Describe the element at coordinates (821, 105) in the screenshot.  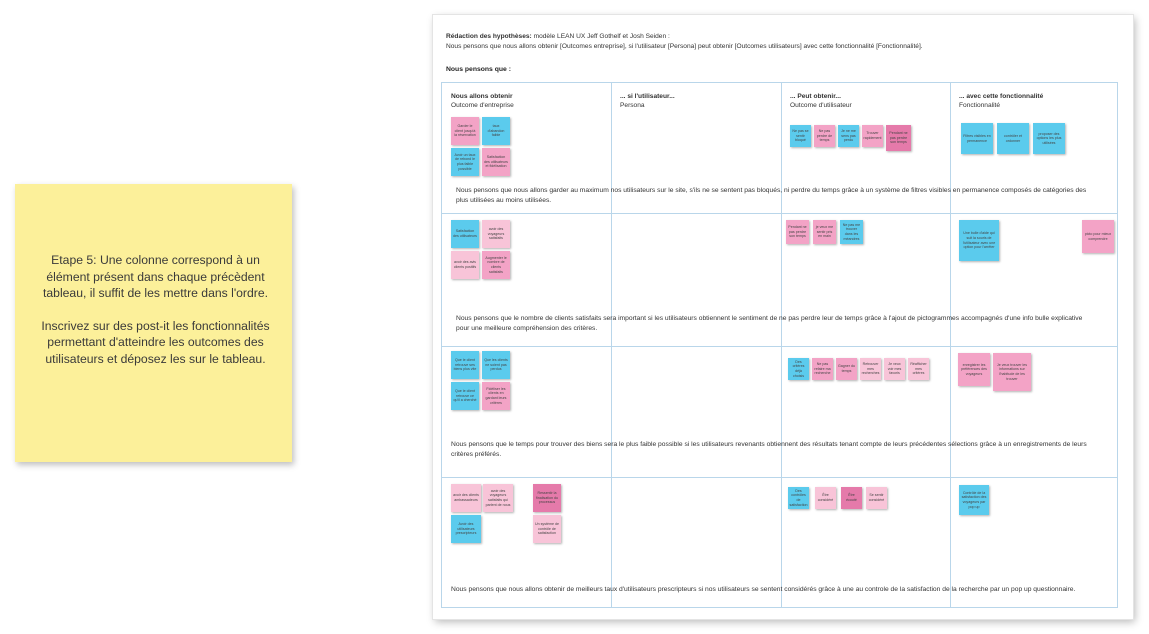
I see `column-subtitle: Outcome d'utilisateur` at that location.